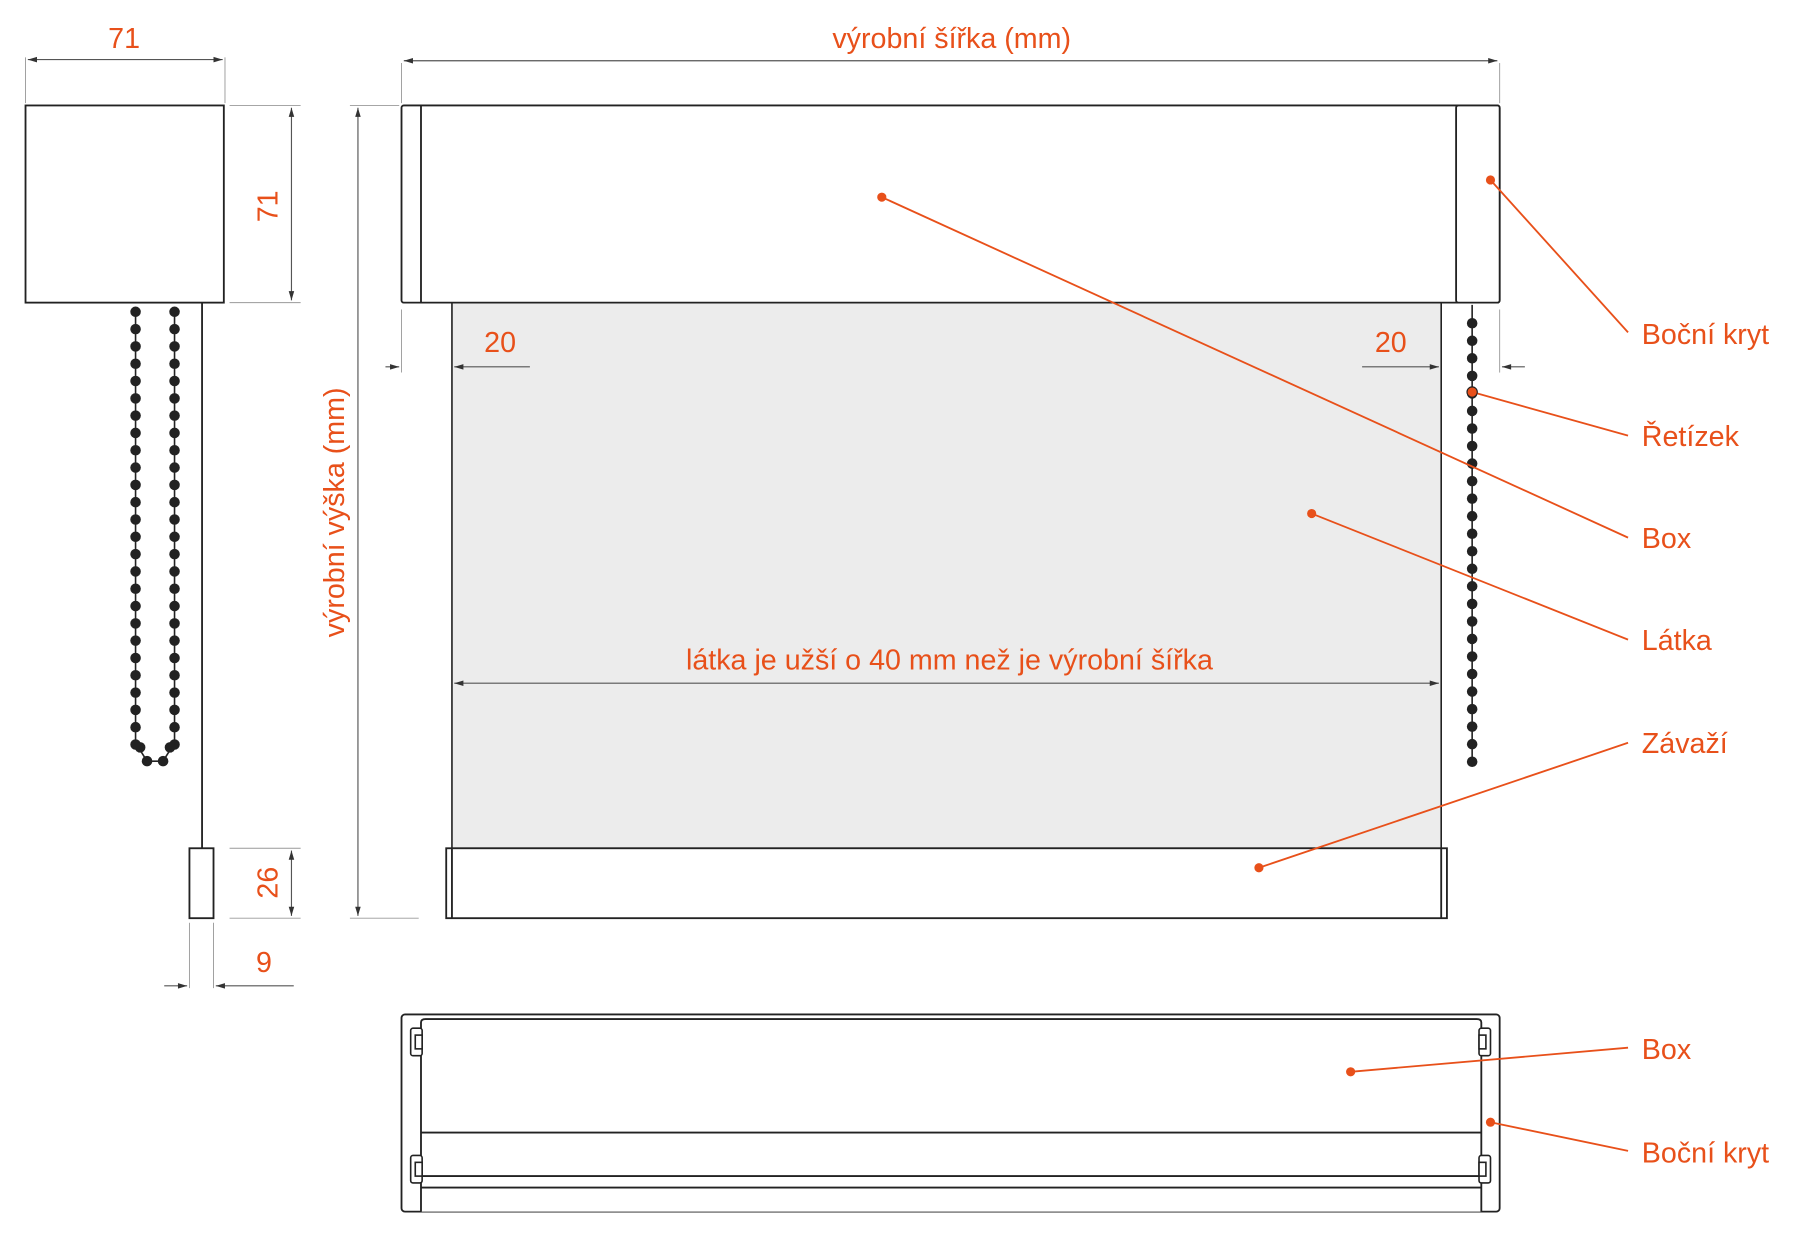 Image resolution: width=1798 pixels, height=1238 pixels. I want to click on side-chain, so click(155, 536).